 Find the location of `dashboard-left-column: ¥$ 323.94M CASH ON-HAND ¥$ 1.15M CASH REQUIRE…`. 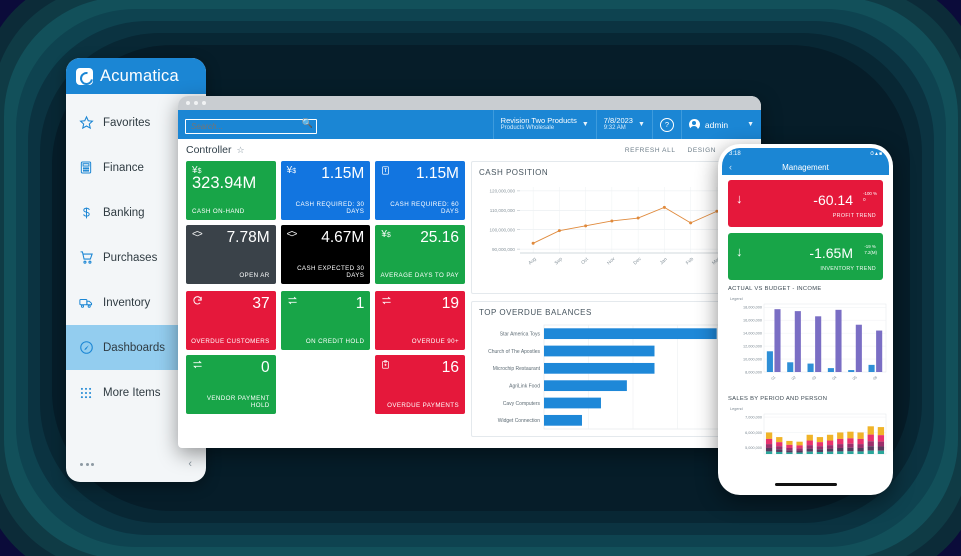

dashboard-left-column: ¥$ 323.94M CASH ON-HAND ¥$ 1.15M CASH REQUIRE… is located at coordinates (325, 299).